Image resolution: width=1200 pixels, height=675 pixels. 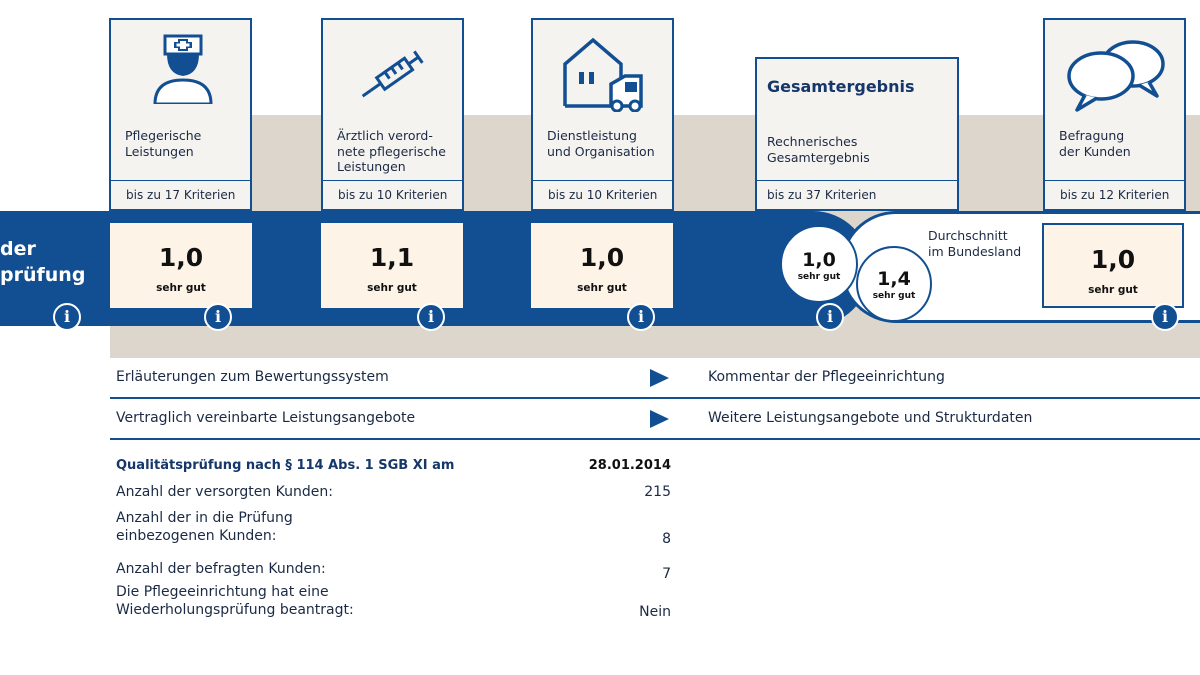 What do you see at coordinates (1114, 114) in the screenshot?
I see `category-card-survey: Befragung der Kunden bis zu 12 Kriterien` at bounding box center [1114, 114].